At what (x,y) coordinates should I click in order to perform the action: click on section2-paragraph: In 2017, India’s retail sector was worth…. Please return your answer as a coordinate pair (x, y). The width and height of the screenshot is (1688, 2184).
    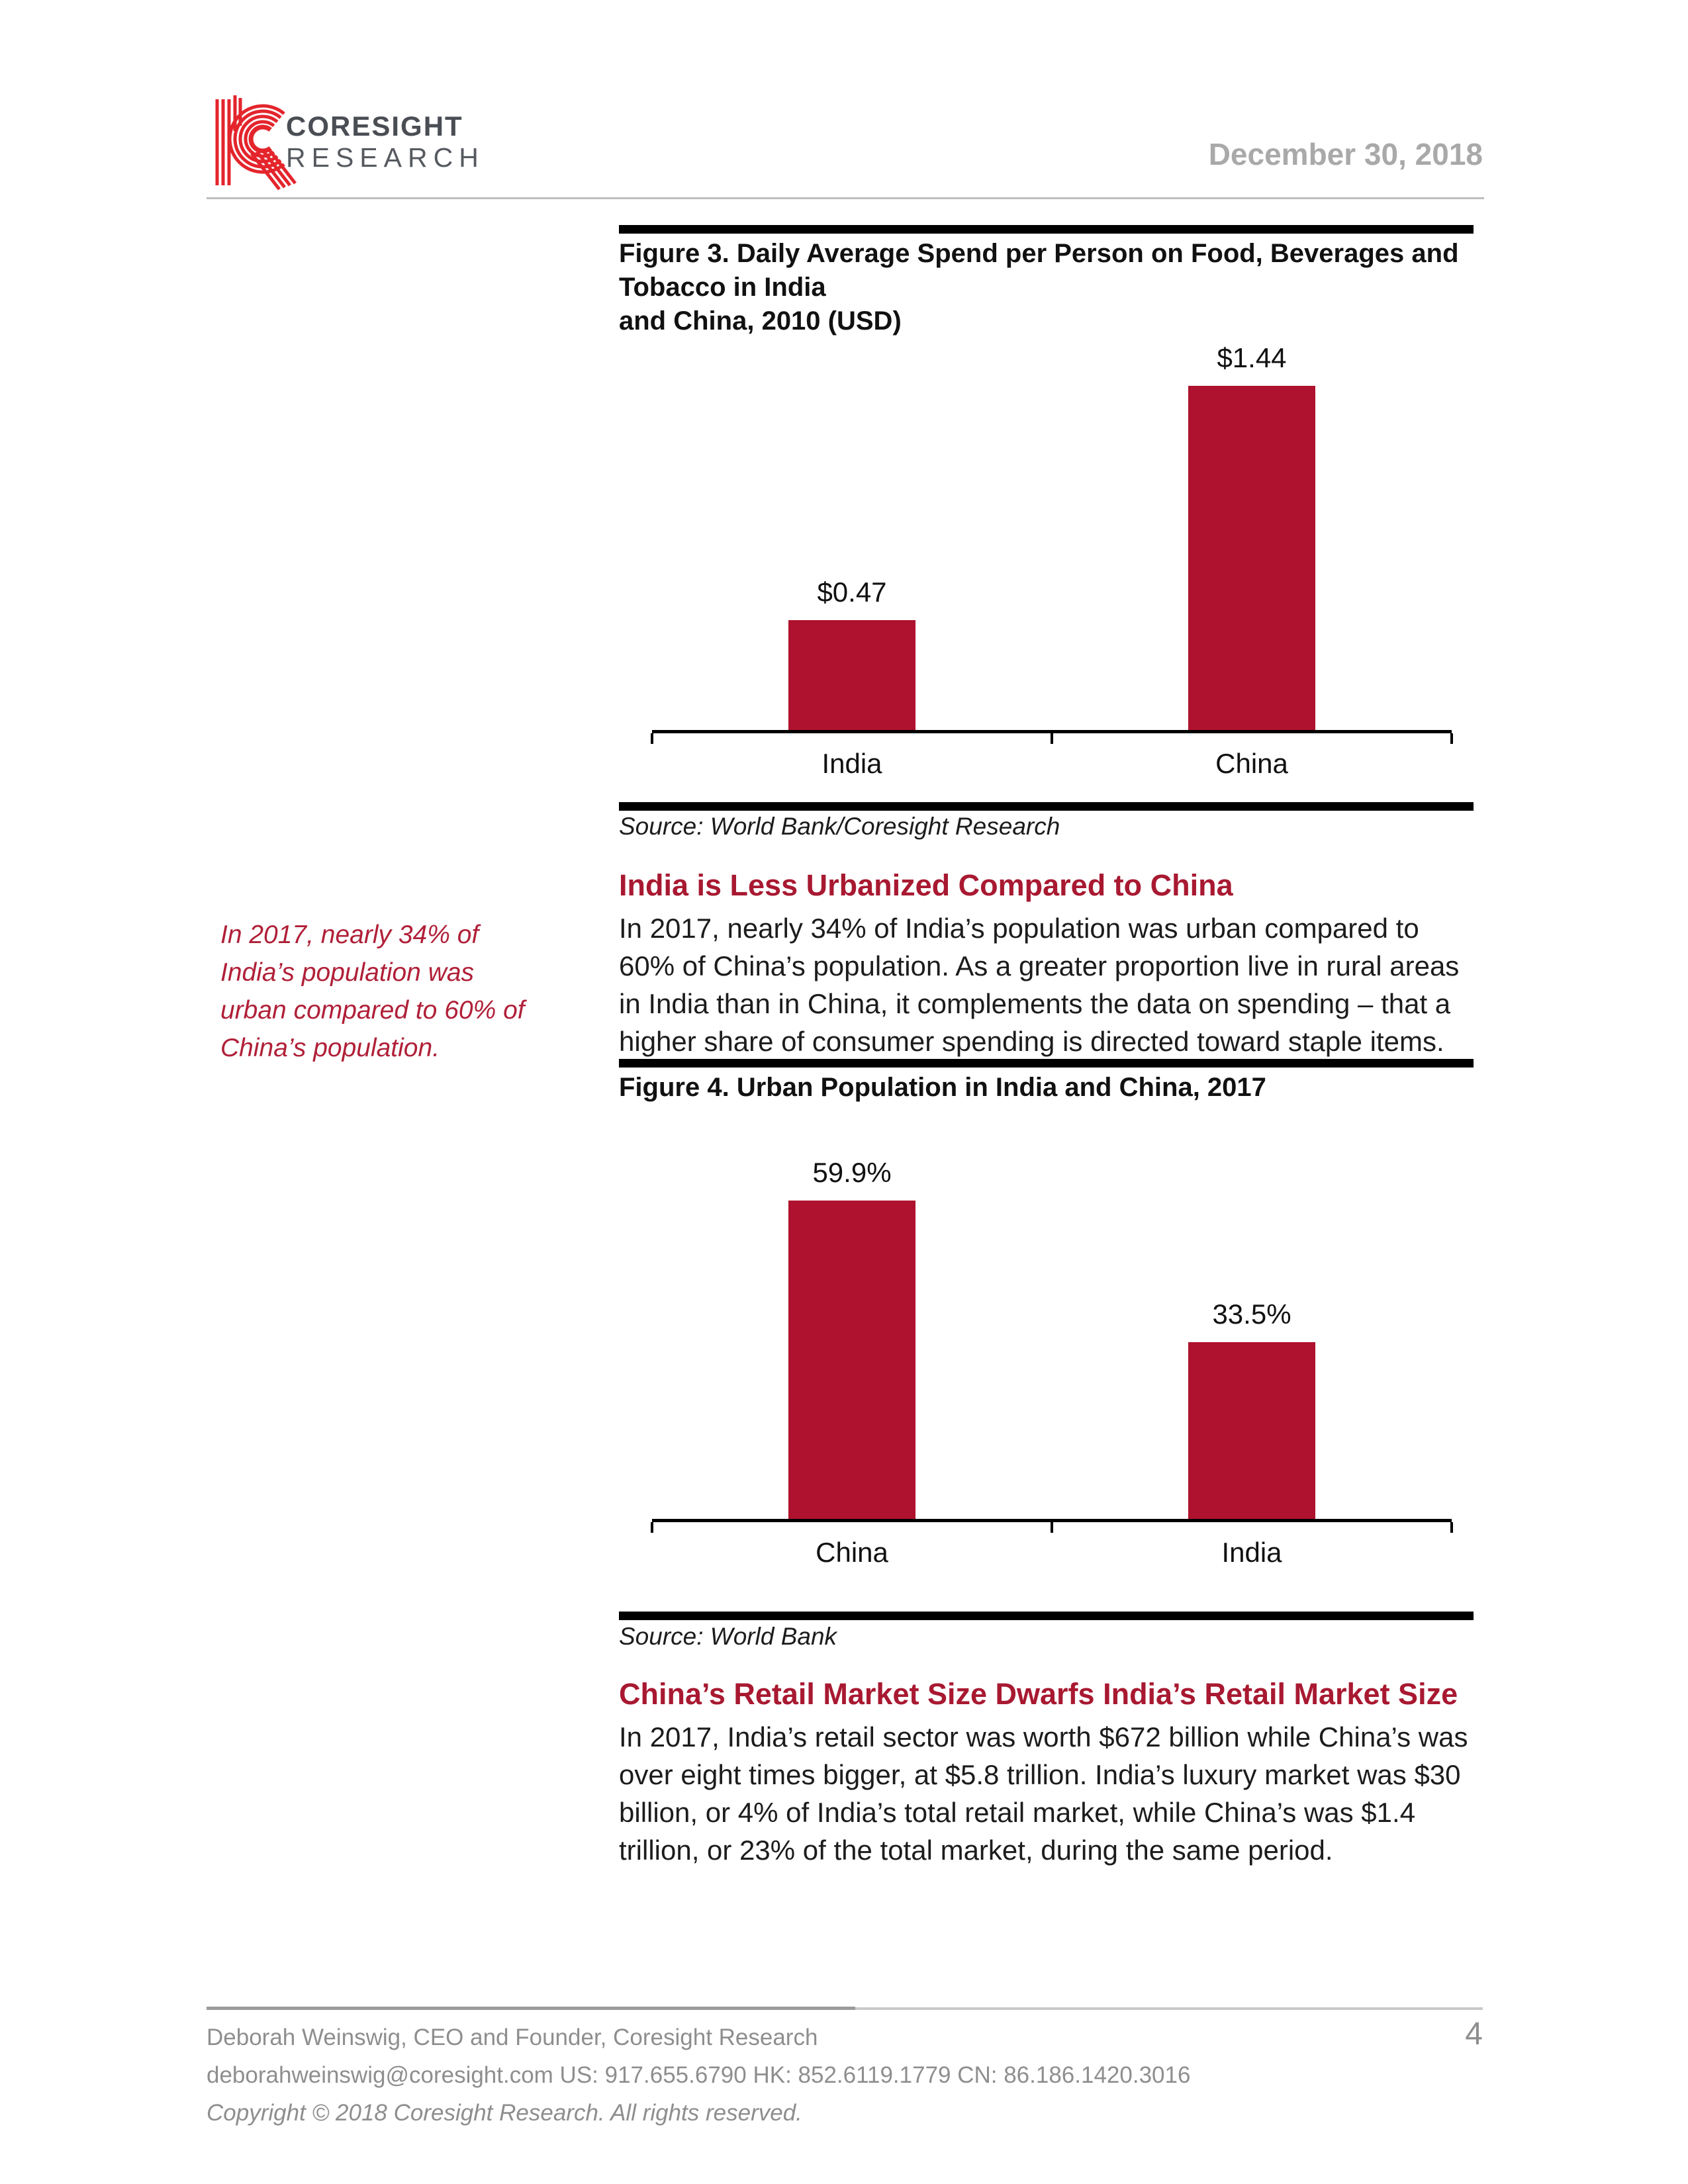
    Looking at the image, I should click on (1043, 1794).